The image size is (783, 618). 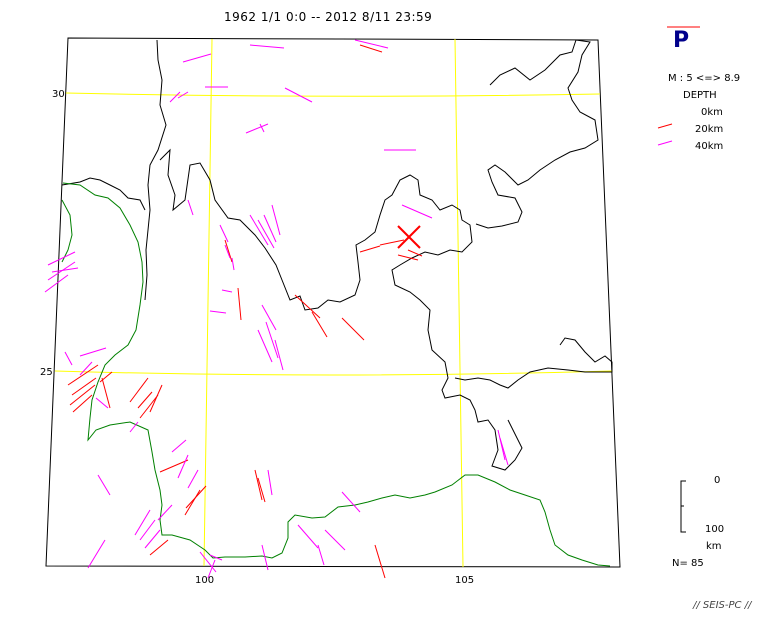 I want to click on coast-north-west, so click(x=67, y=231).